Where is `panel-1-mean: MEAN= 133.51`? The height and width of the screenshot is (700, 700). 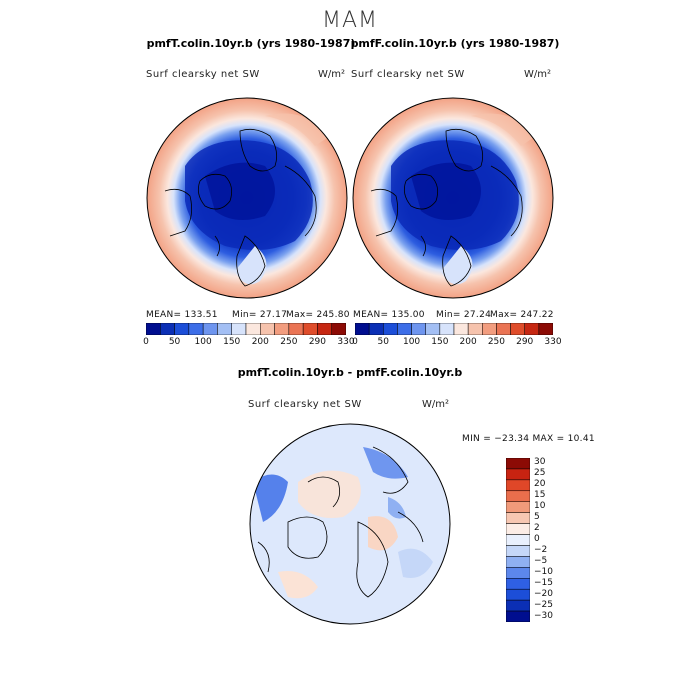
panel-1-mean: MEAN= 133.51 is located at coordinates (182, 315).